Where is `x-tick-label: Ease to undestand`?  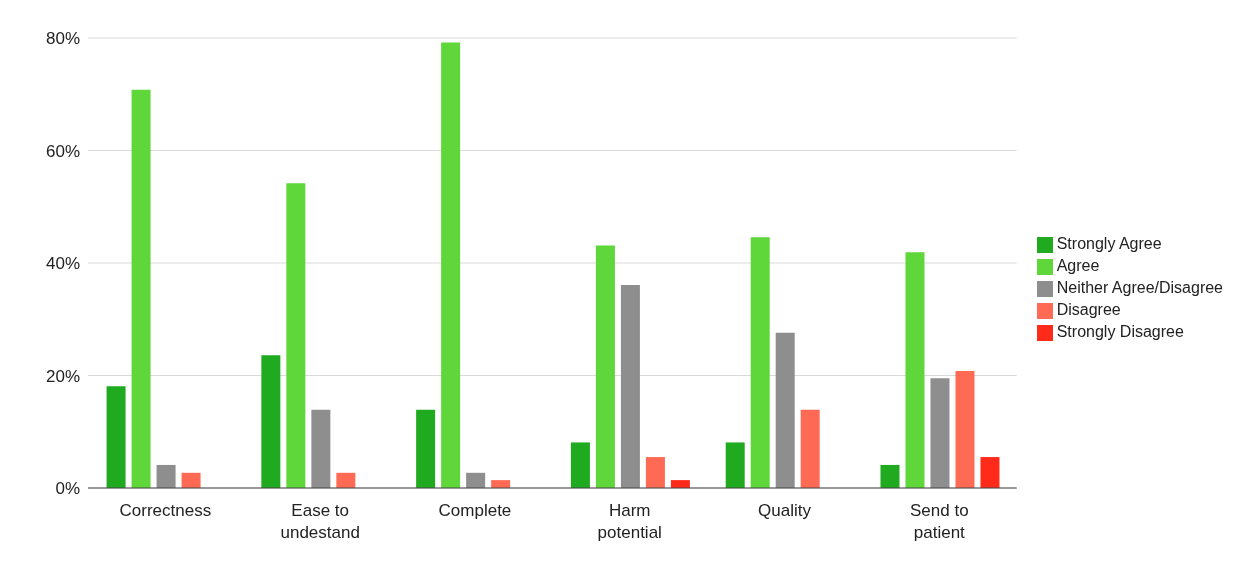
x-tick-label: Ease to undestand is located at coordinates (320, 521).